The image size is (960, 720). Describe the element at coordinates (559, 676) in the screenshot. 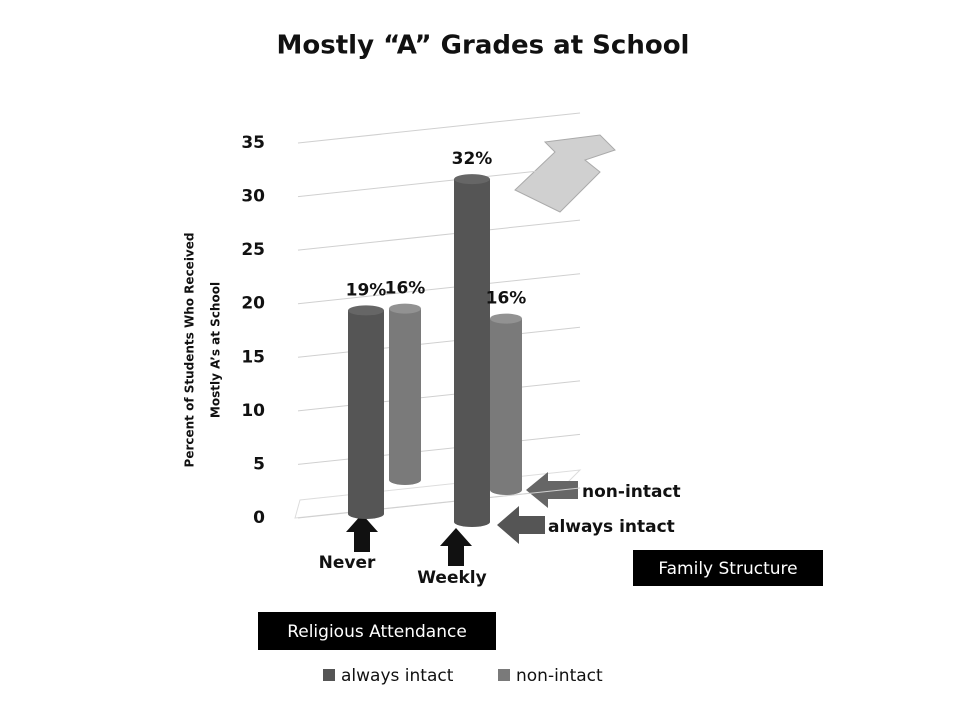

I see `legend-label: non-intact` at that location.